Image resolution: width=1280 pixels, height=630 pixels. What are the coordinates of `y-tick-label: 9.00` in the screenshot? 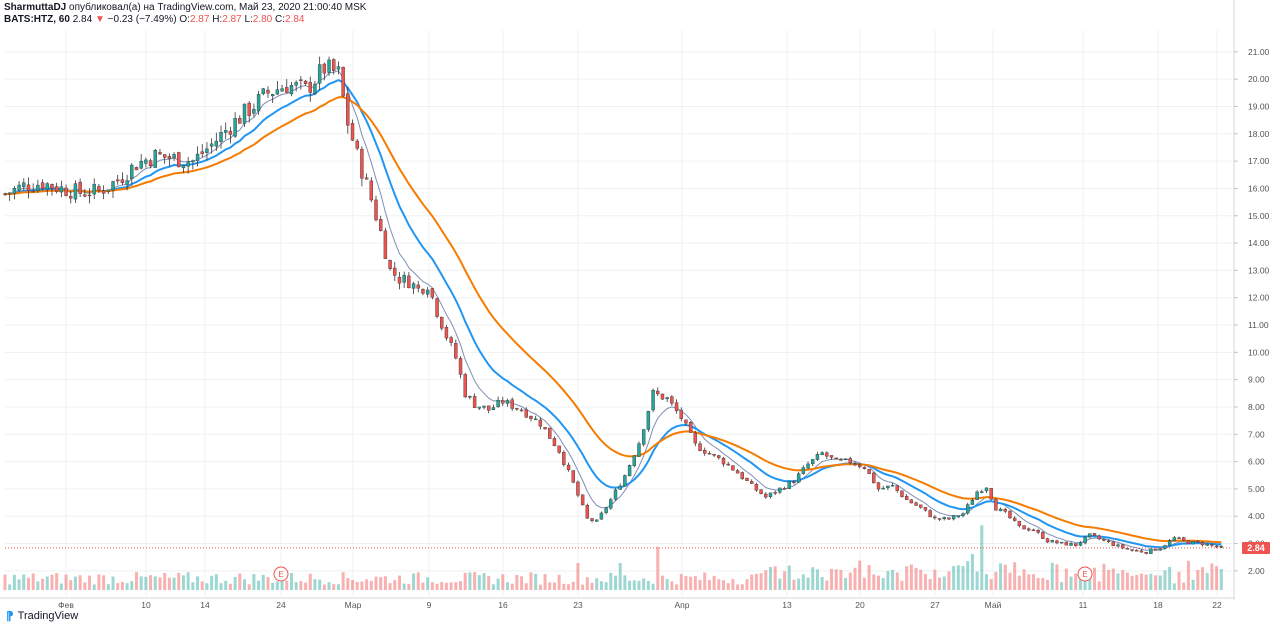 It's located at (1256, 380).